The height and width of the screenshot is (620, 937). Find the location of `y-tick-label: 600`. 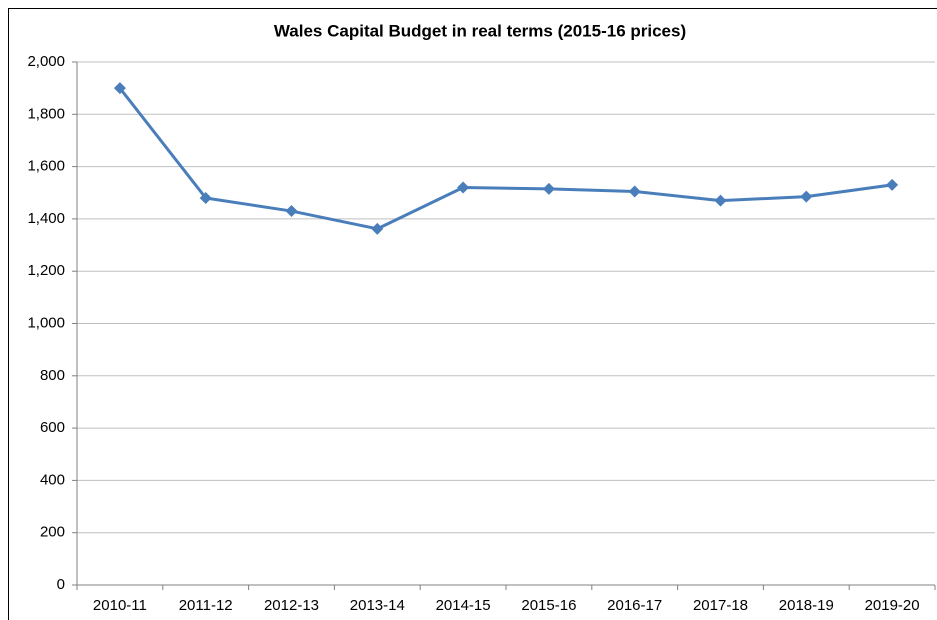

y-tick-label: 600 is located at coordinates (52, 427).